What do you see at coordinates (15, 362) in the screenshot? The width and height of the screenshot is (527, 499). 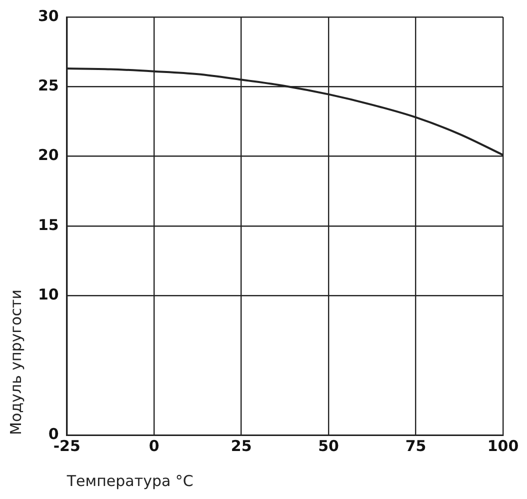 I see `y-axis-title: Модуль упругости` at bounding box center [15, 362].